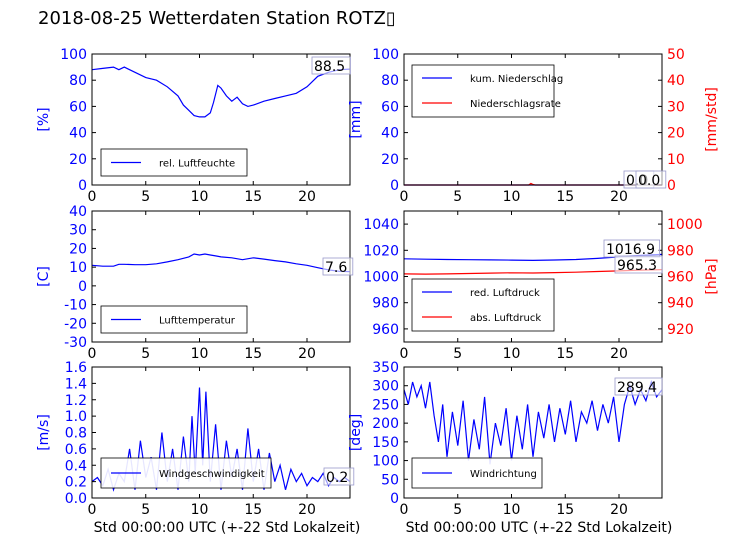  What do you see at coordinates (390, 134) in the screenshot?
I see `precipitation-ytick-label: 40` at bounding box center [390, 134].